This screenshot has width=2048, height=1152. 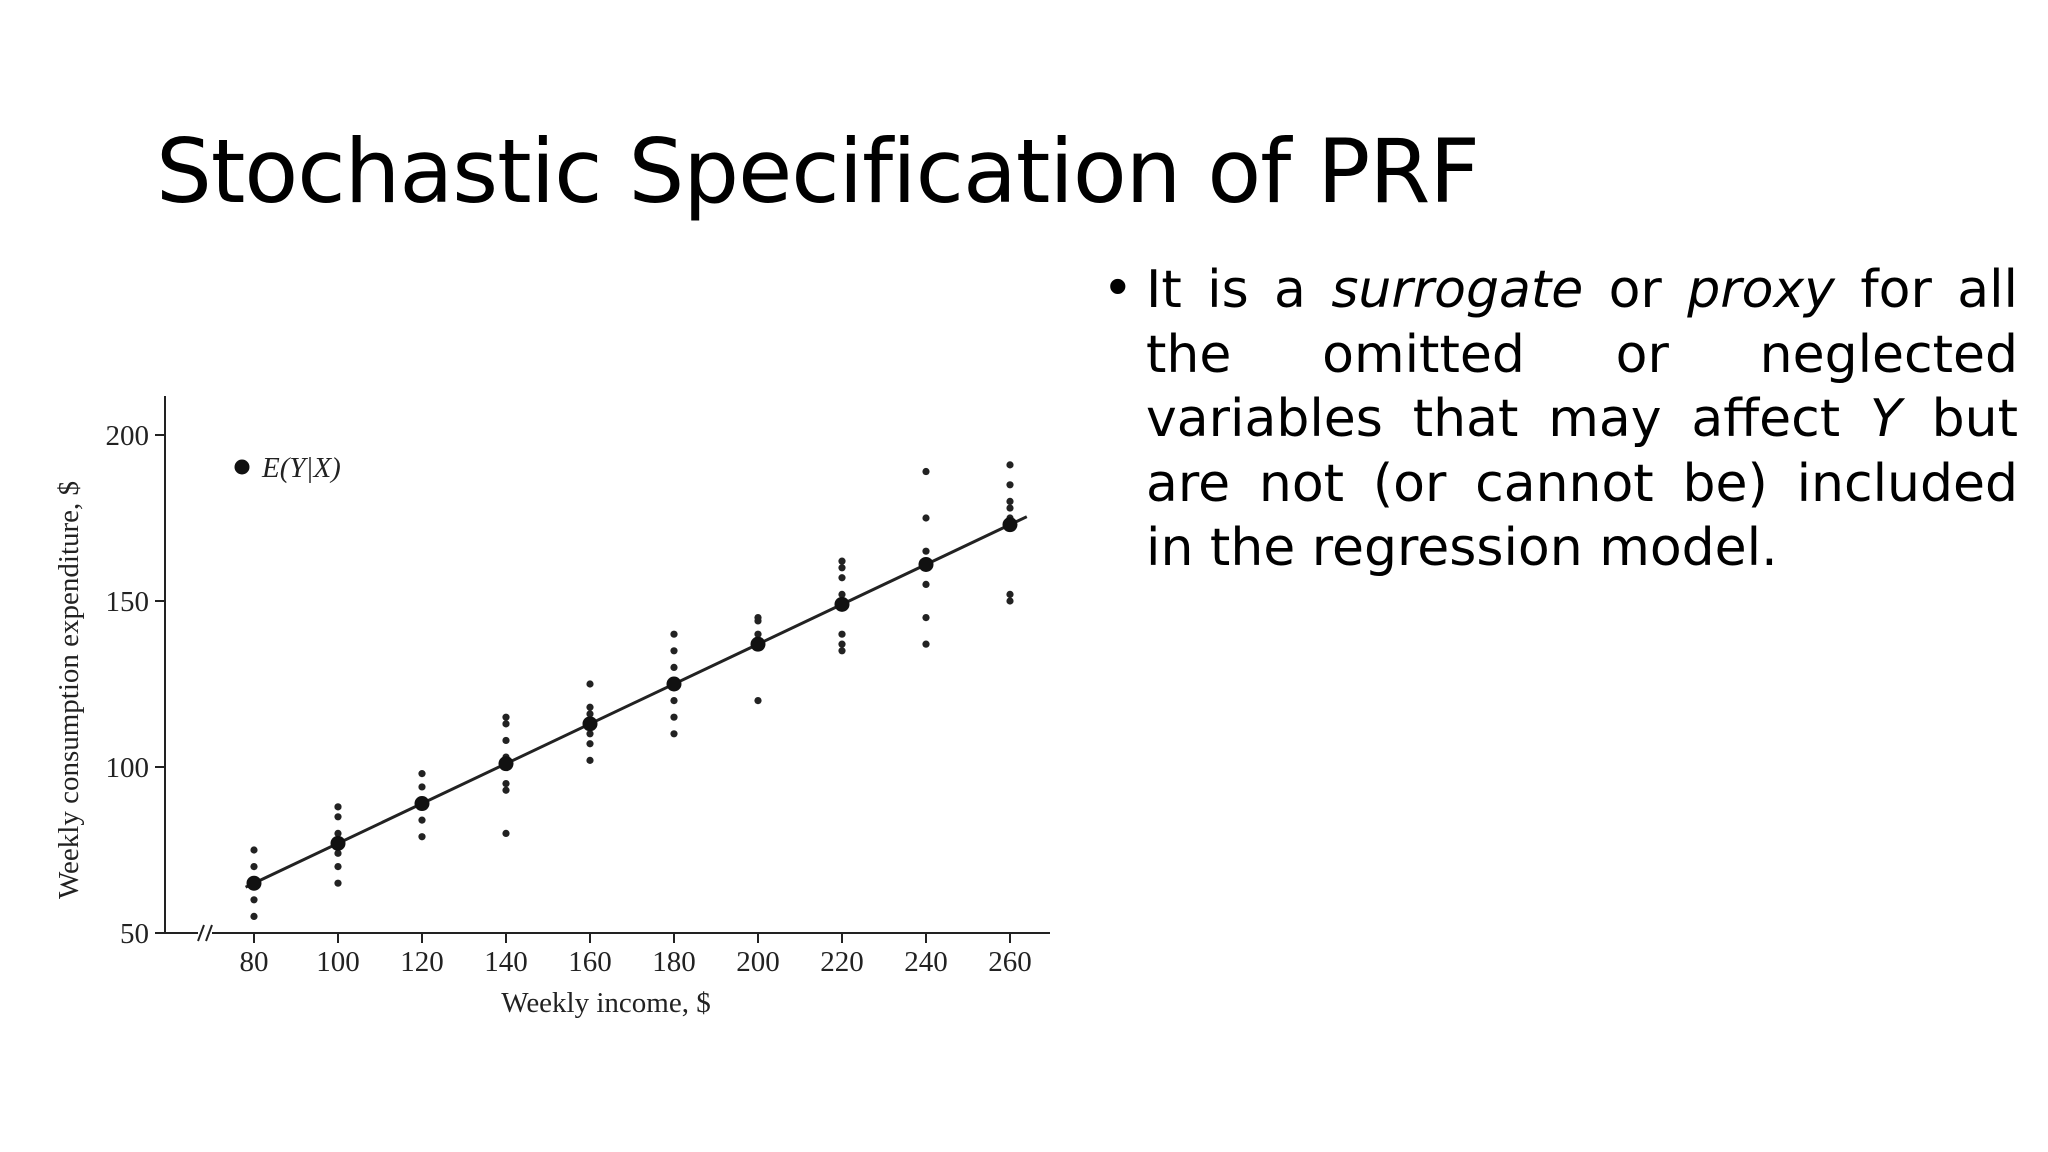 What do you see at coordinates (1010, 962) in the screenshot?
I see `x-tick-label: 260` at bounding box center [1010, 962].